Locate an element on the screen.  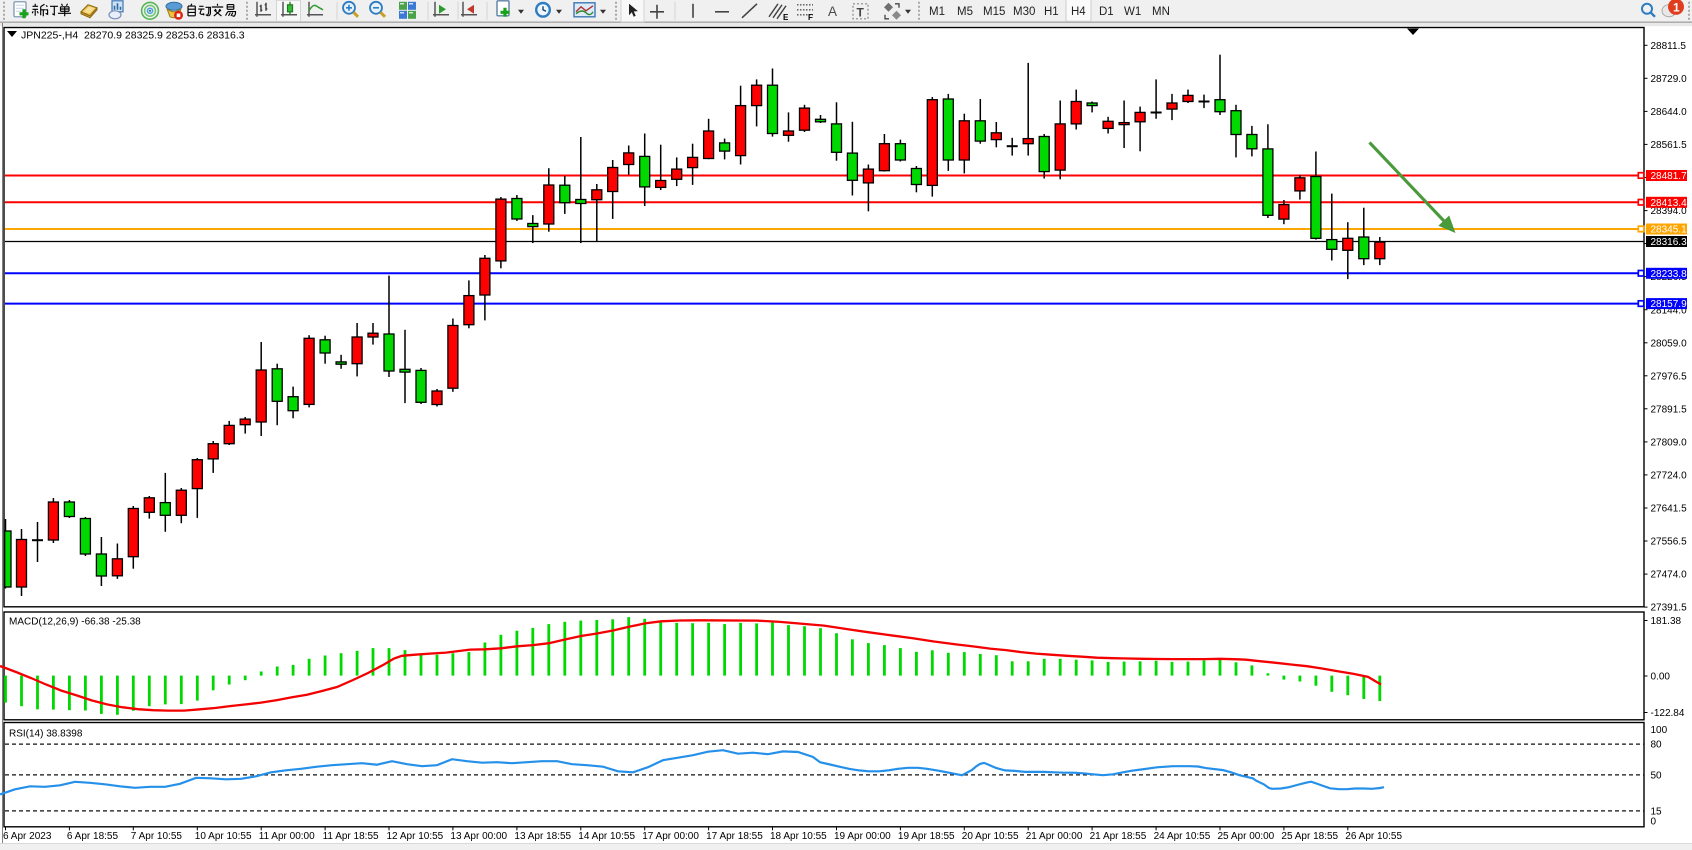
svg-text: 28811.5 is located at coordinates (1669, 46).